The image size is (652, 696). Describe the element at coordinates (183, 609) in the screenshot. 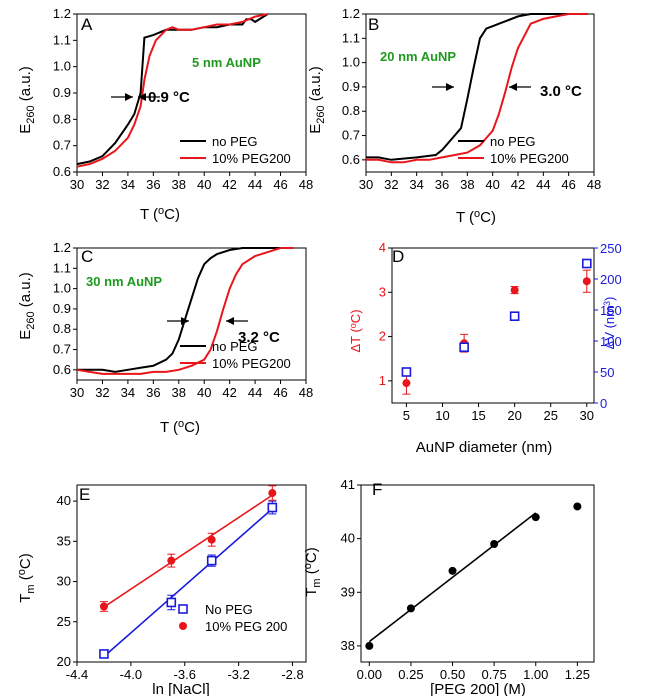

I see `panel-e-legend-swatch` at that location.